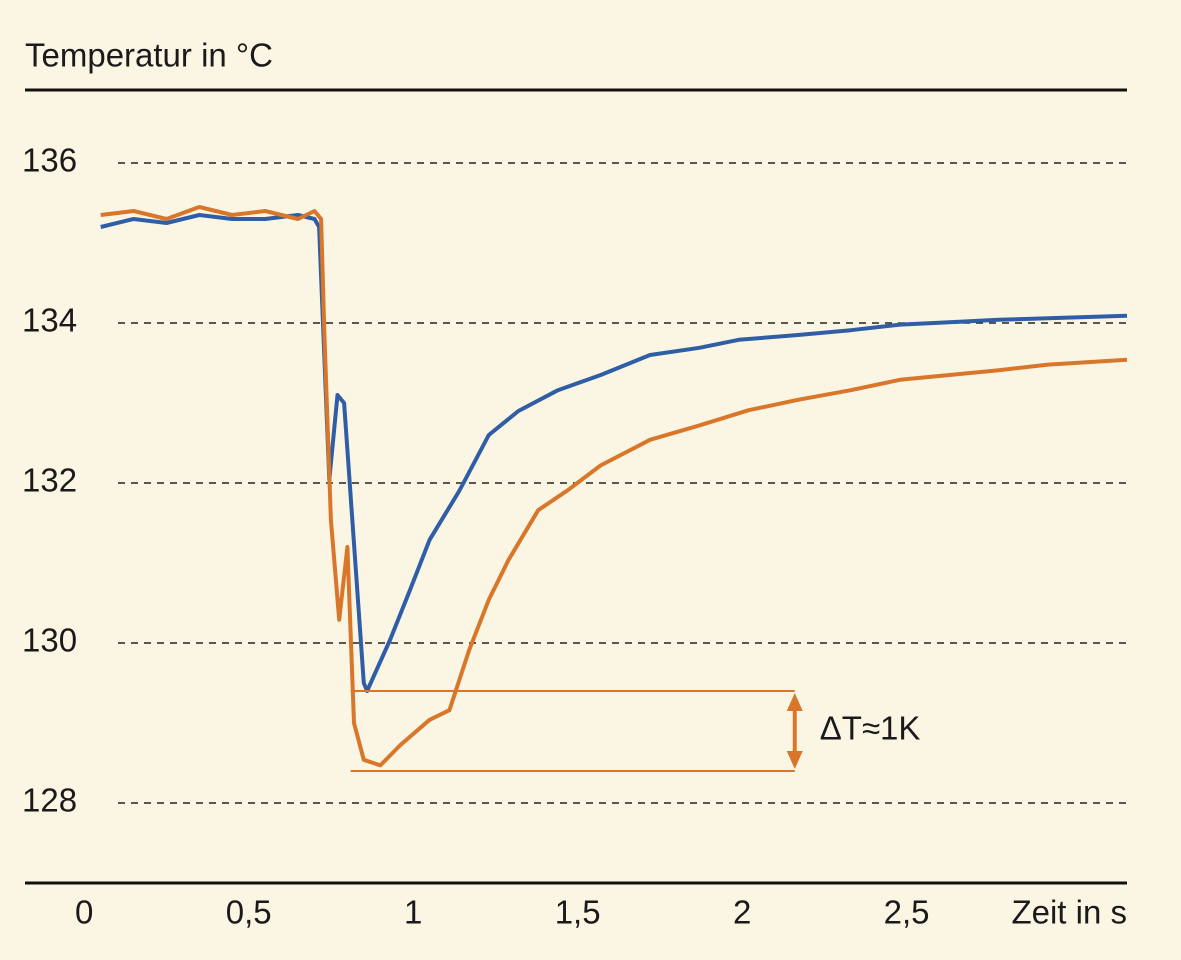  Describe the element at coordinates (49, 640) in the screenshot. I see `y-tick-label: 130` at that location.